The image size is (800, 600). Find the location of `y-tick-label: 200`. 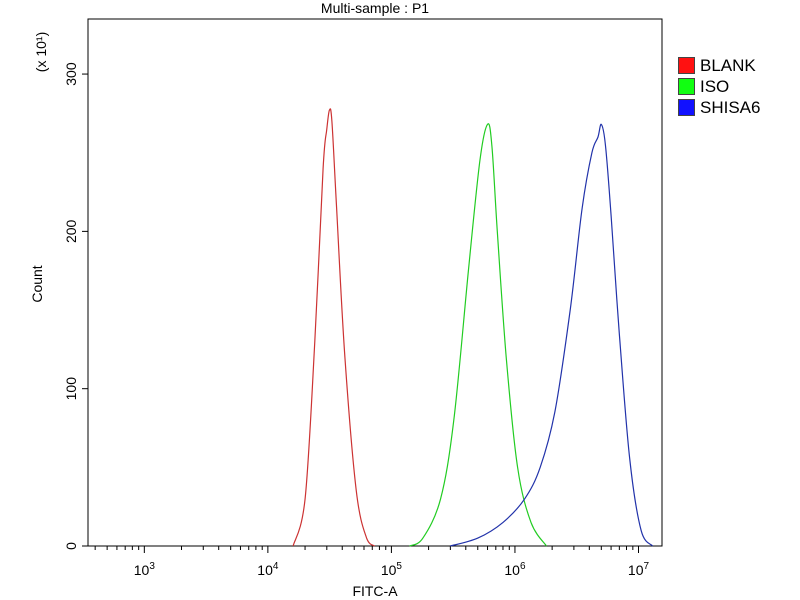

y-tick-label: 200 is located at coordinates (71, 231).